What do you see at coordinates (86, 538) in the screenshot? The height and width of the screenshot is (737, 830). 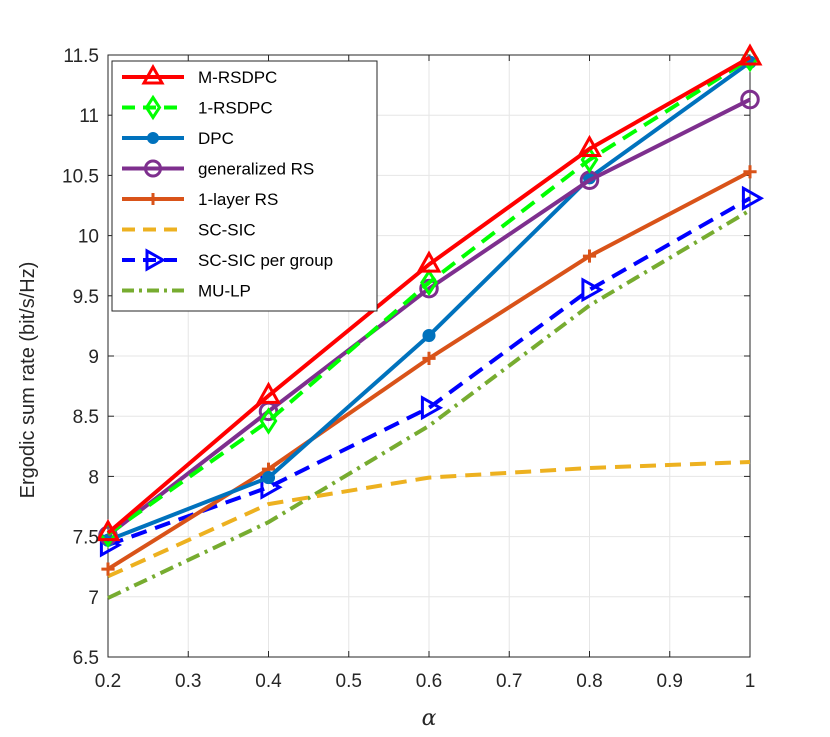 I see `y-tick-label: 7.5` at bounding box center [86, 538].